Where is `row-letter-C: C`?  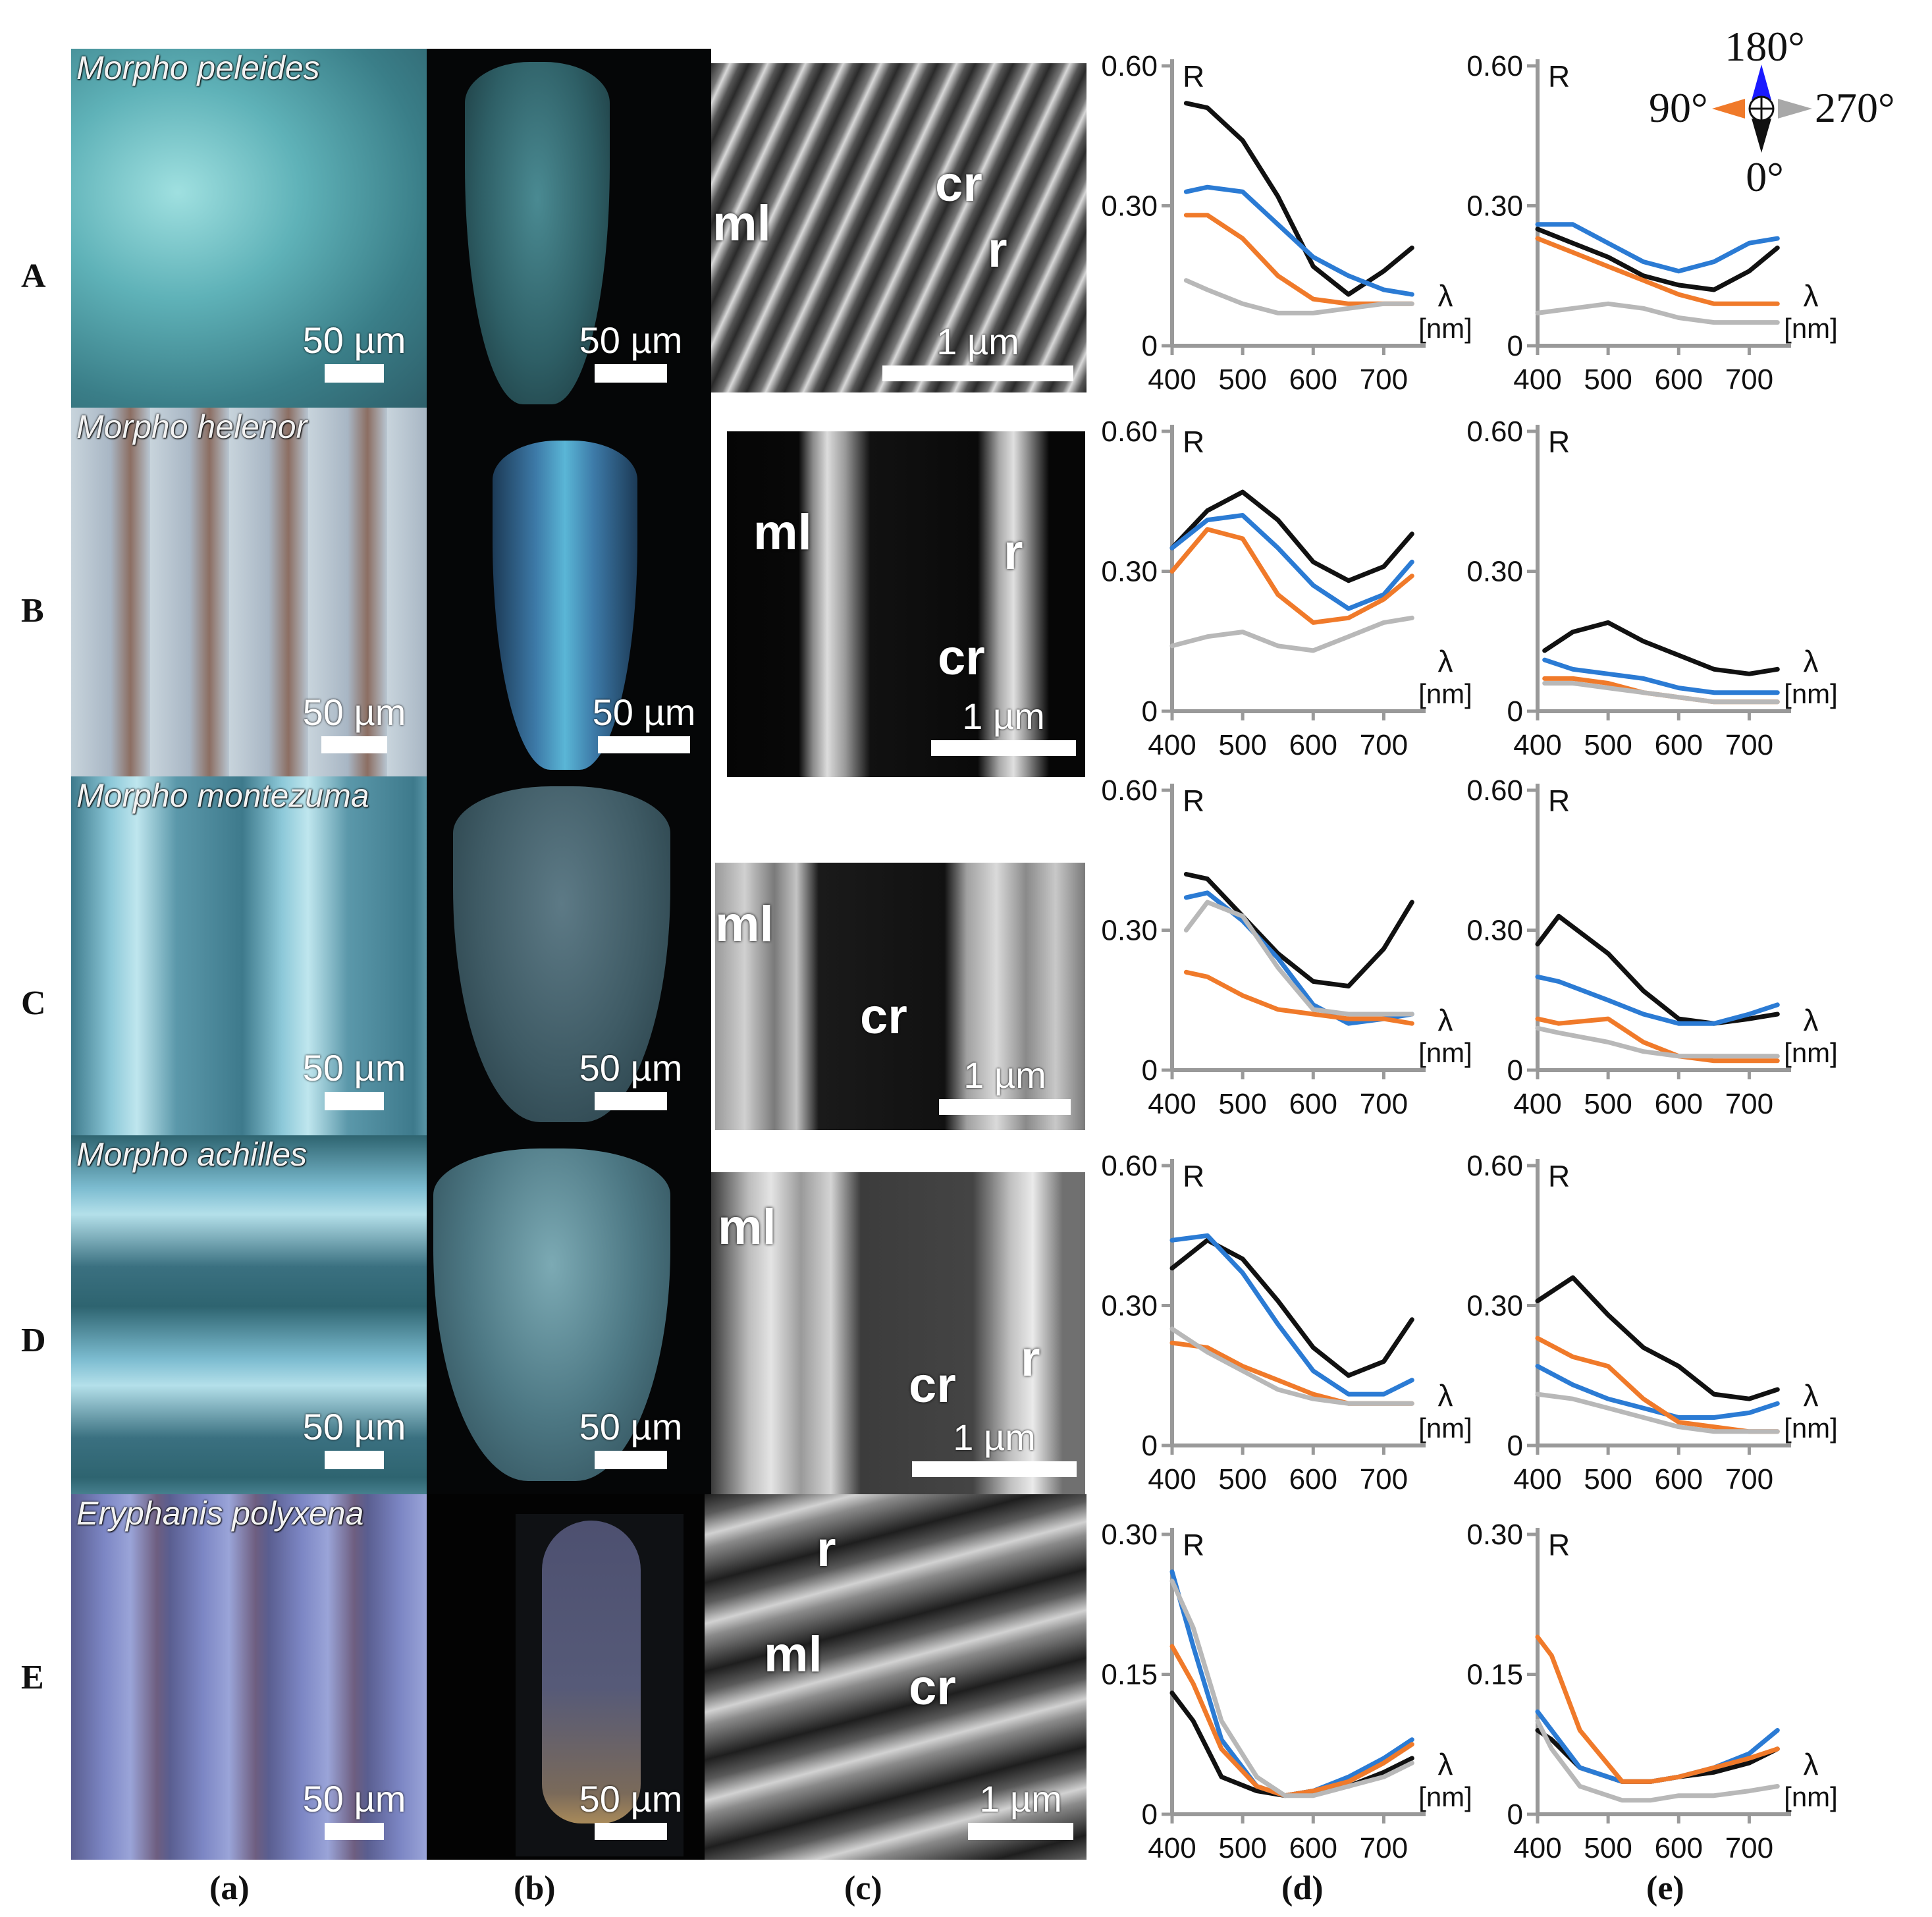 row-letter-C: C is located at coordinates (33, 1004).